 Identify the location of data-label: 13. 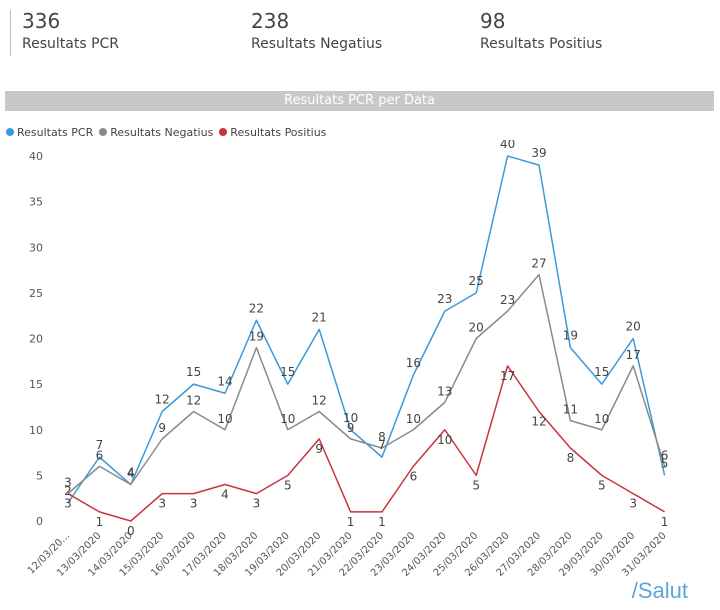
(444, 391).